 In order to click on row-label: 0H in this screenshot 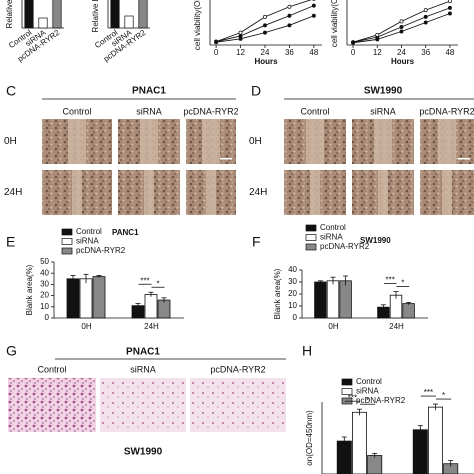, I will do `click(255, 141)`.